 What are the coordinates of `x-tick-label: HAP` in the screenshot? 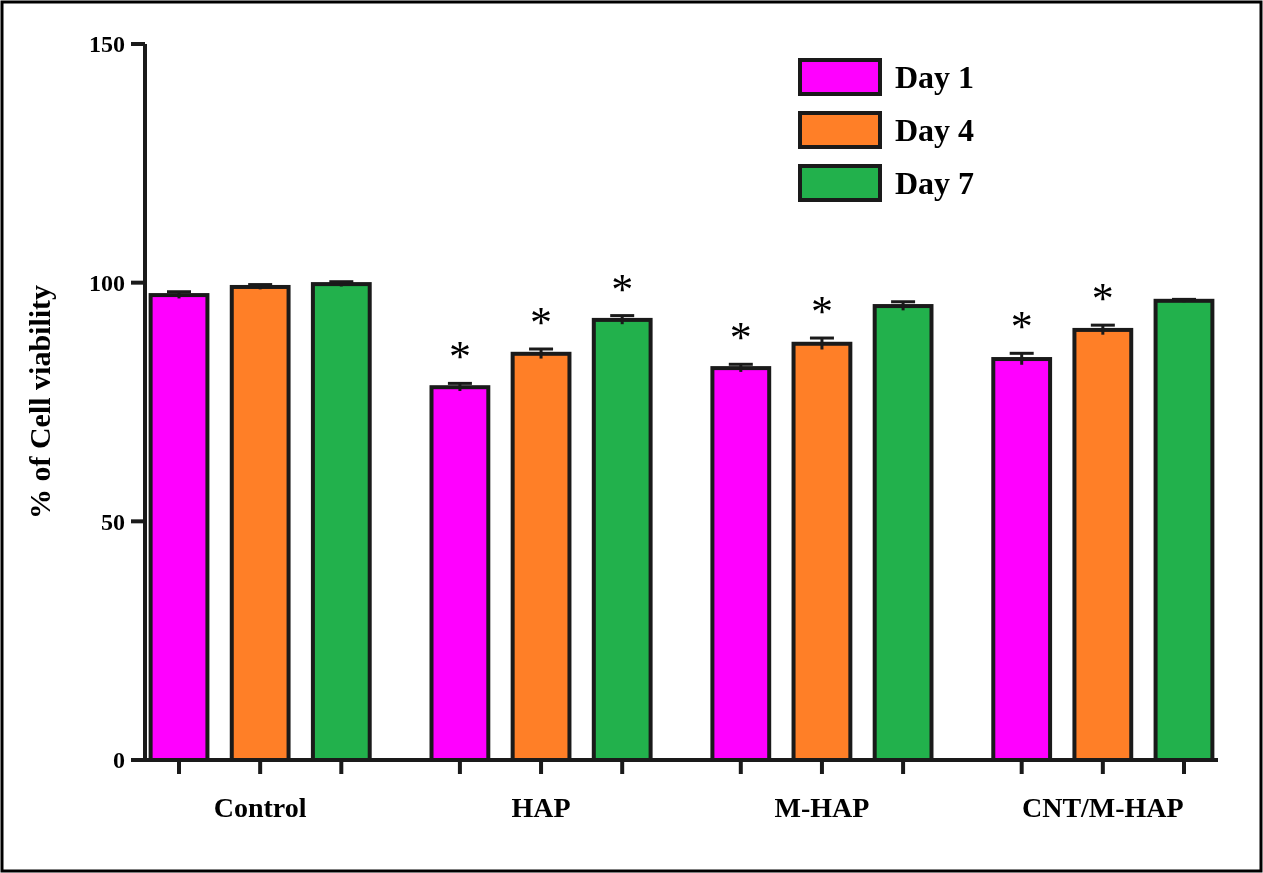 It's located at (541, 807).